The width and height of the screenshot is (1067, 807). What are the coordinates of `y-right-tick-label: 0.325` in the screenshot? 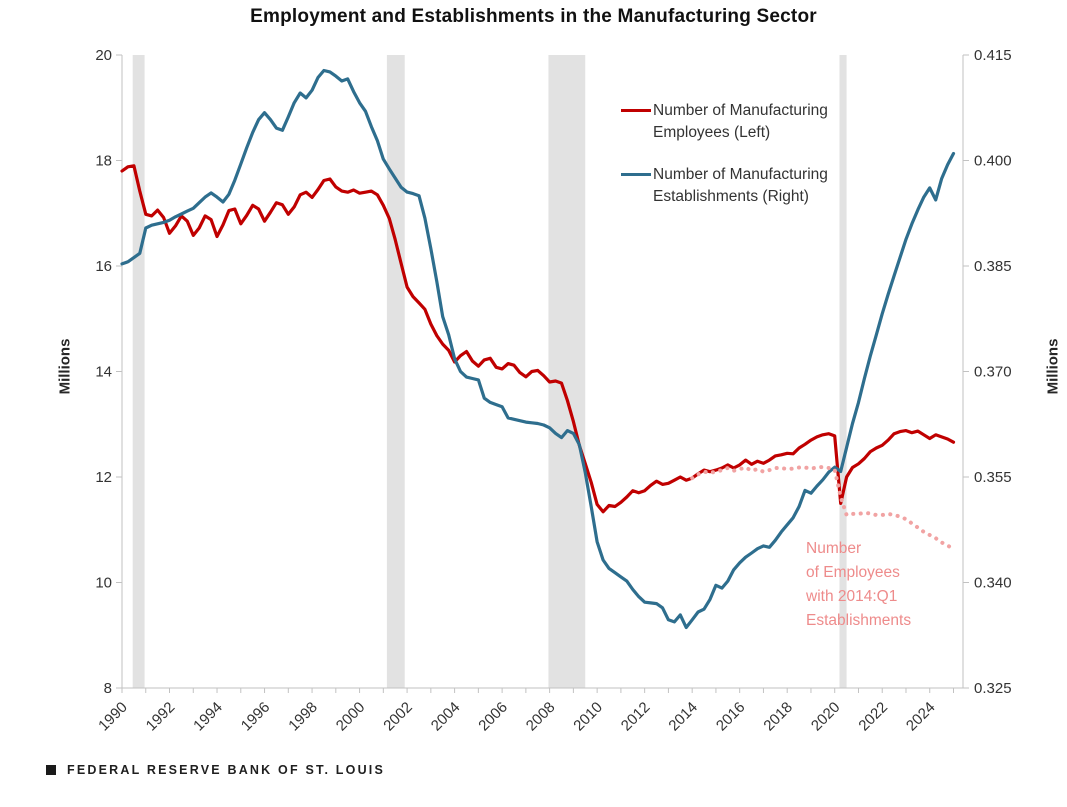 It's located at (993, 688).